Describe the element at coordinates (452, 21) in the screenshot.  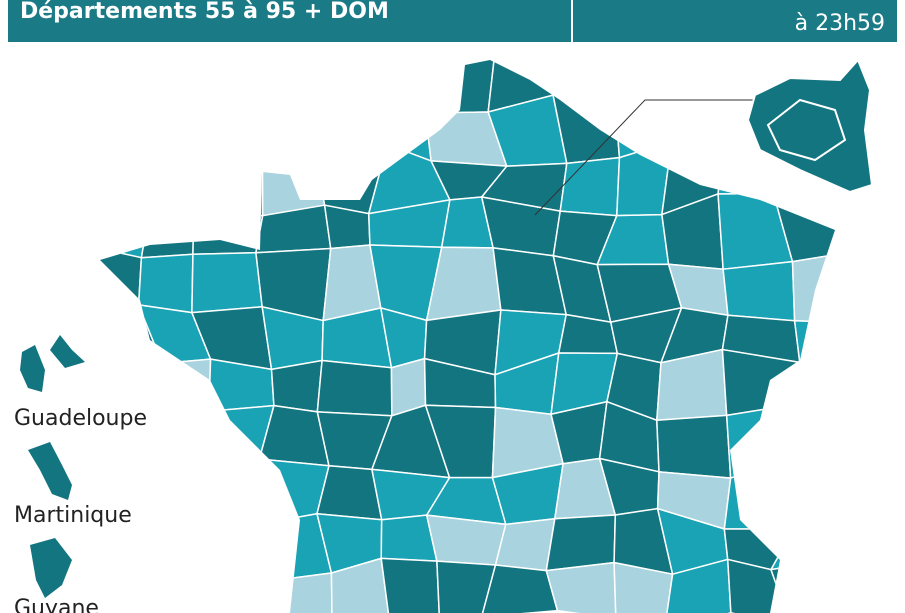
I see `header-bar` at that location.